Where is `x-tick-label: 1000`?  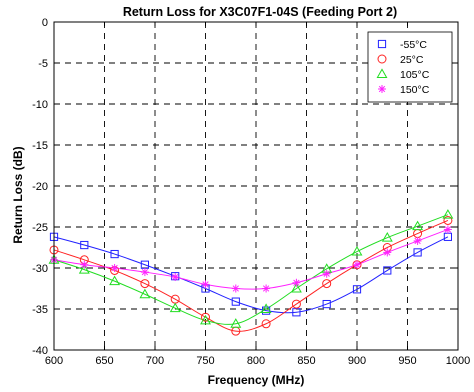 x-tick-label: 1000 is located at coordinates (458, 361).